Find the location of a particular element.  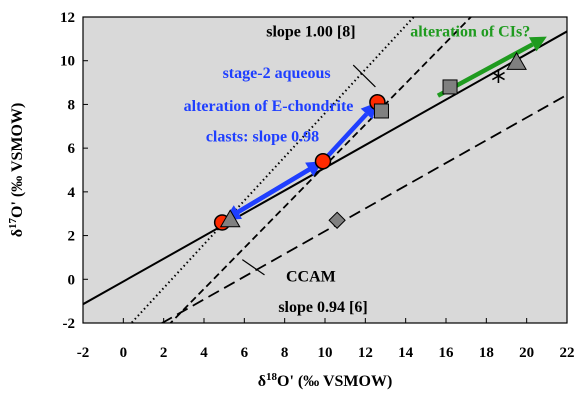

x-tick-label: -2 is located at coordinates (83, 353).